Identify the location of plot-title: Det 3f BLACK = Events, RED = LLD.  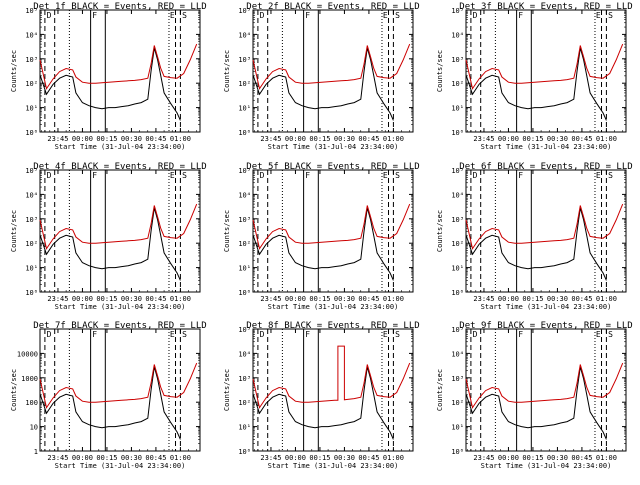
(545, 7).